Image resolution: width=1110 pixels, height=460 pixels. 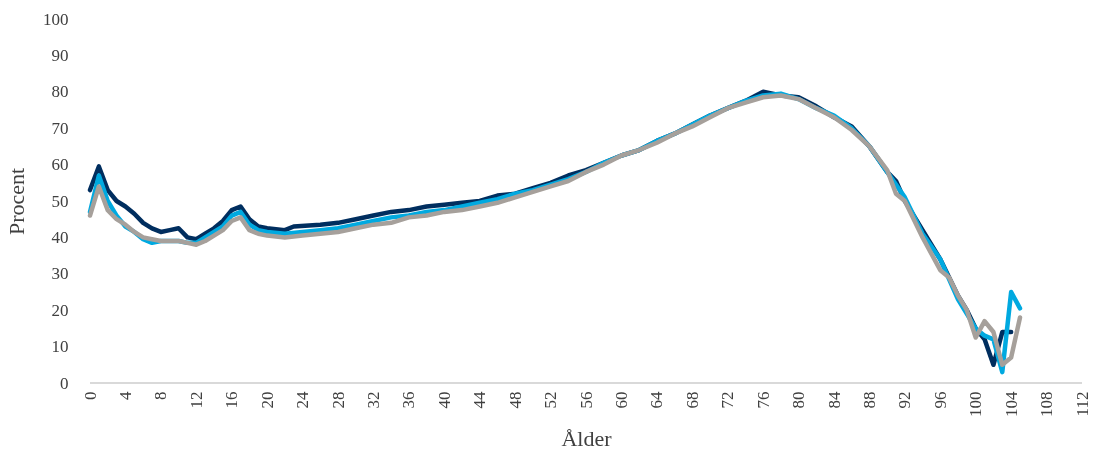 What do you see at coordinates (232, 400) in the screenshot?
I see `x-tick-label: 16` at bounding box center [232, 400].